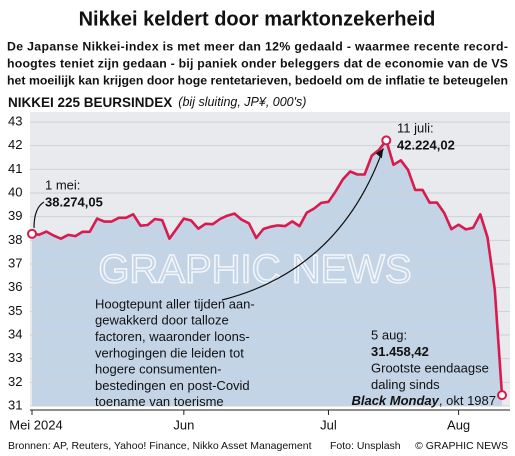  Describe the element at coordinates (183, 424) in the screenshot. I see `x-tick-label: Jun` at that location.